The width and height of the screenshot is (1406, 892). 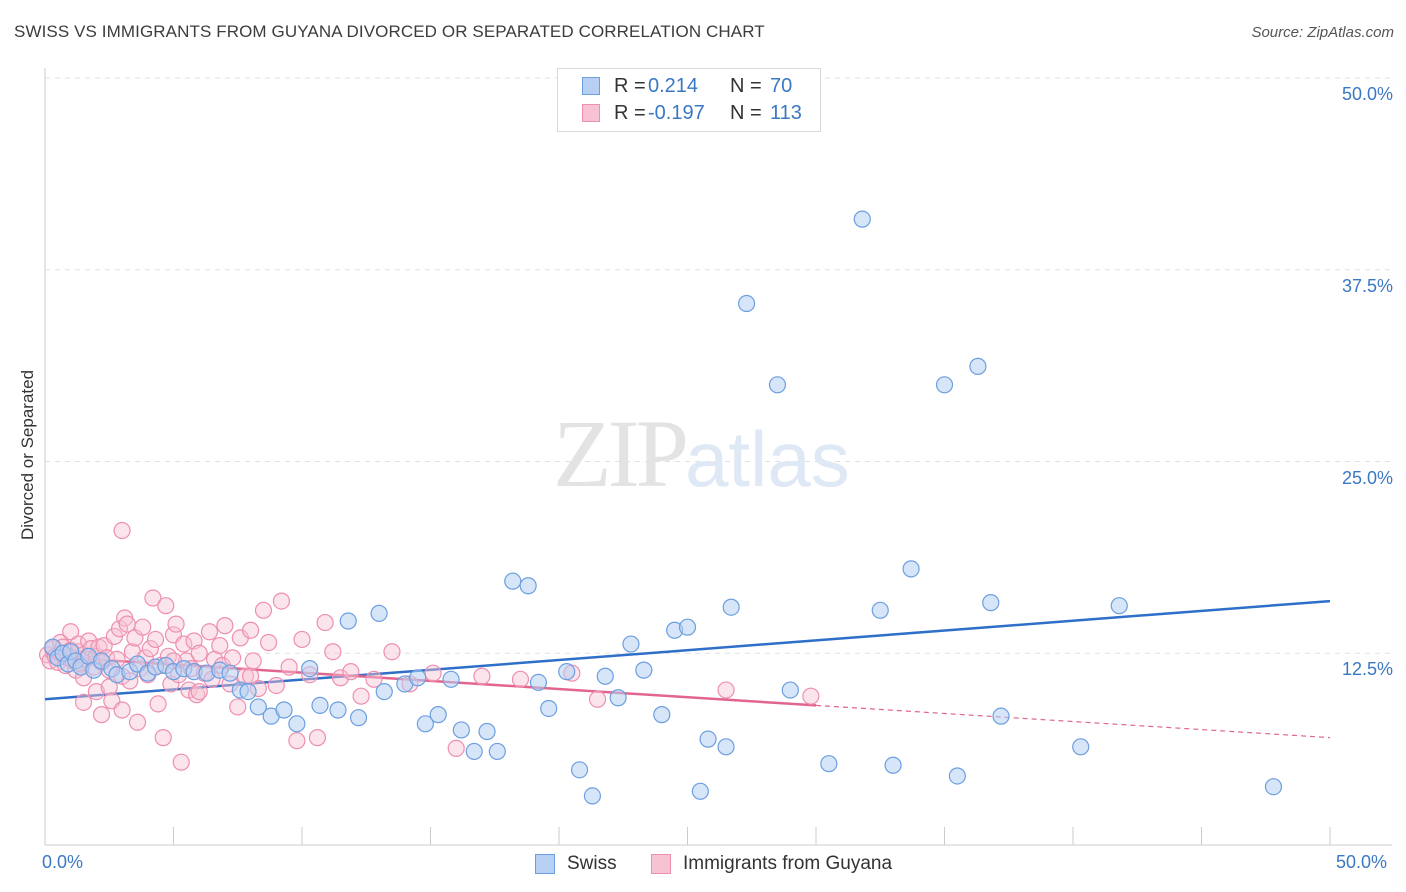 I want to click on y-tick-label: 37.5%, so click(x=1367, y=285).